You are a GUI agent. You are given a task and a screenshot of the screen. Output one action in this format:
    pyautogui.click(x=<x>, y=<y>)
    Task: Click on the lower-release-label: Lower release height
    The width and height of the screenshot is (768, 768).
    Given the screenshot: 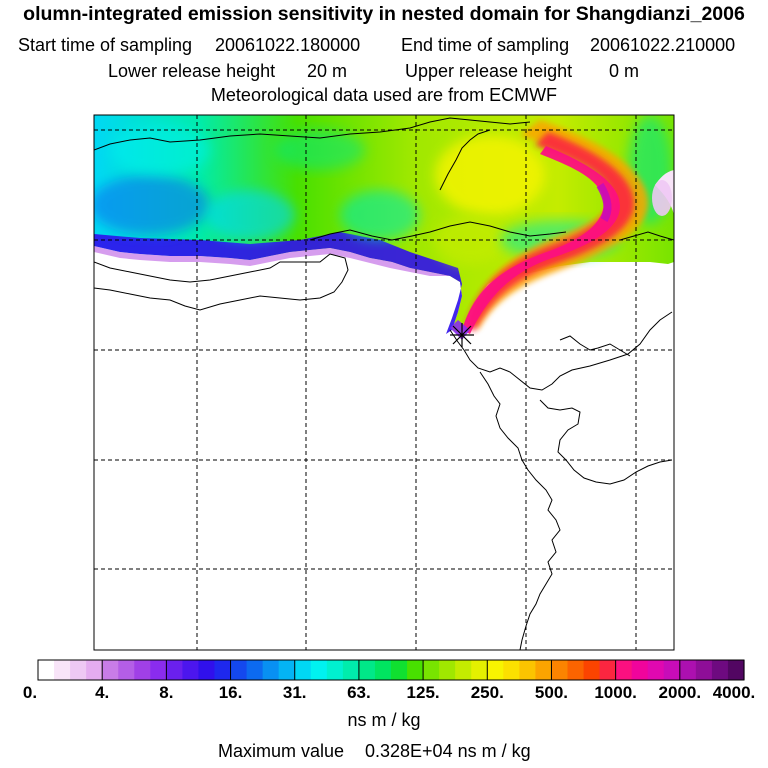 What is the action you would take?
    pyautogui.click(x=192, y=71)
    